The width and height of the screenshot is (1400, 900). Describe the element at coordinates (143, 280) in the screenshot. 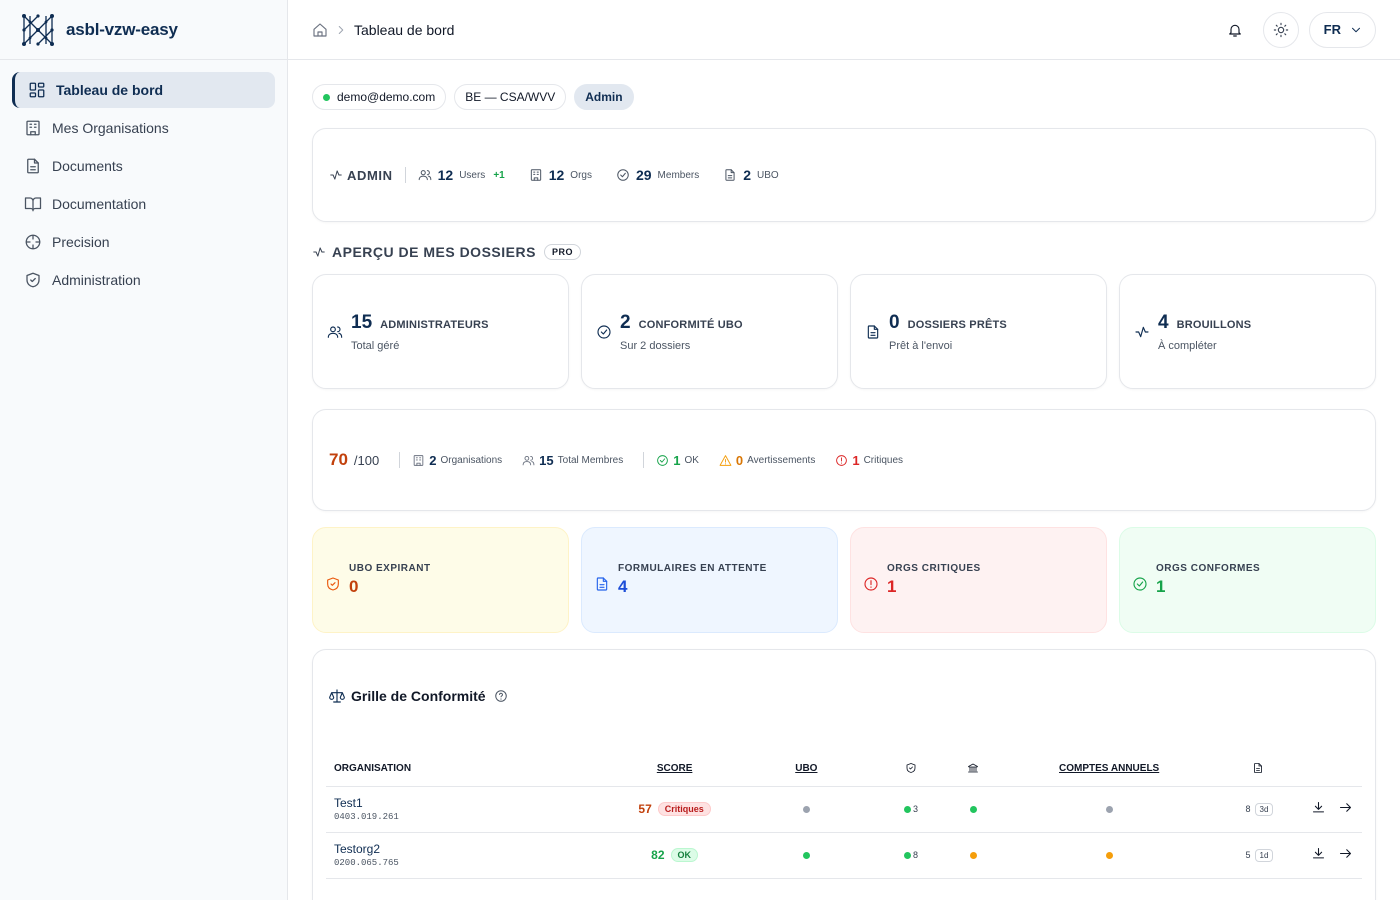

I see `sidebar-item-administration: Administration` at that location.